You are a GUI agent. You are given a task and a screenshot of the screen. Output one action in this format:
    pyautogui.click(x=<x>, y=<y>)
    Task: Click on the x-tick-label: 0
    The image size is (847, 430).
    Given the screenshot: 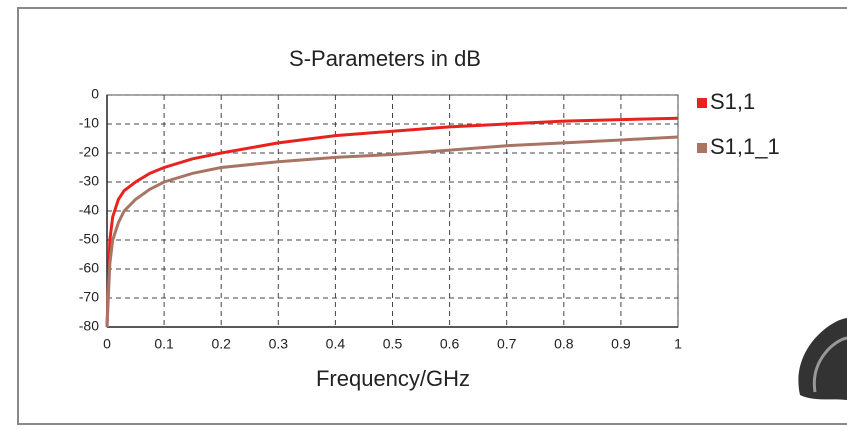 What is the action you would take?
    pyautogui.click(x=107, y=344)
    